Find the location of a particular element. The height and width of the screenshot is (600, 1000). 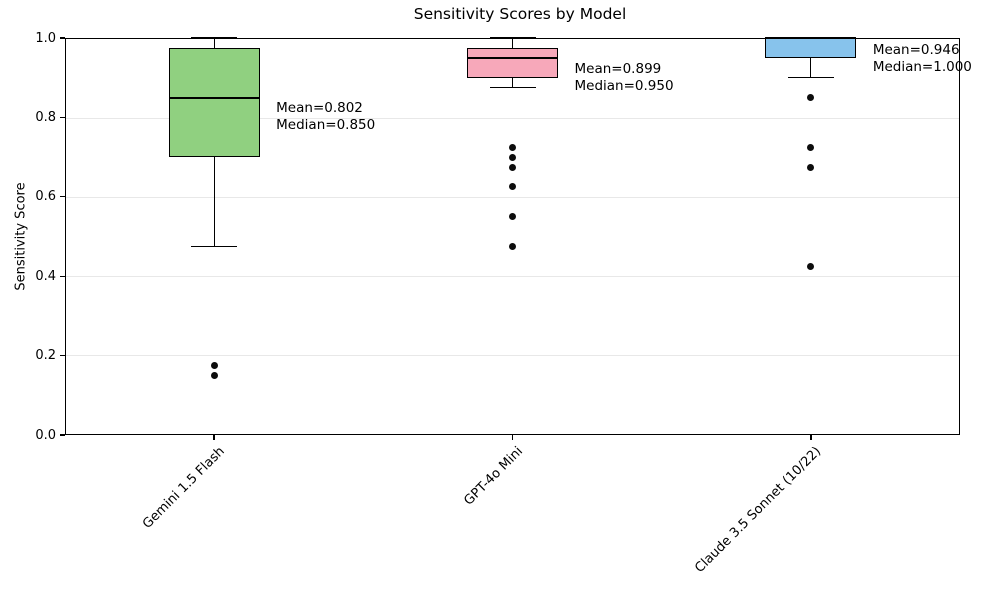

chart-title: Sensitivity Scores by Model is located at coordinates (520, 14).